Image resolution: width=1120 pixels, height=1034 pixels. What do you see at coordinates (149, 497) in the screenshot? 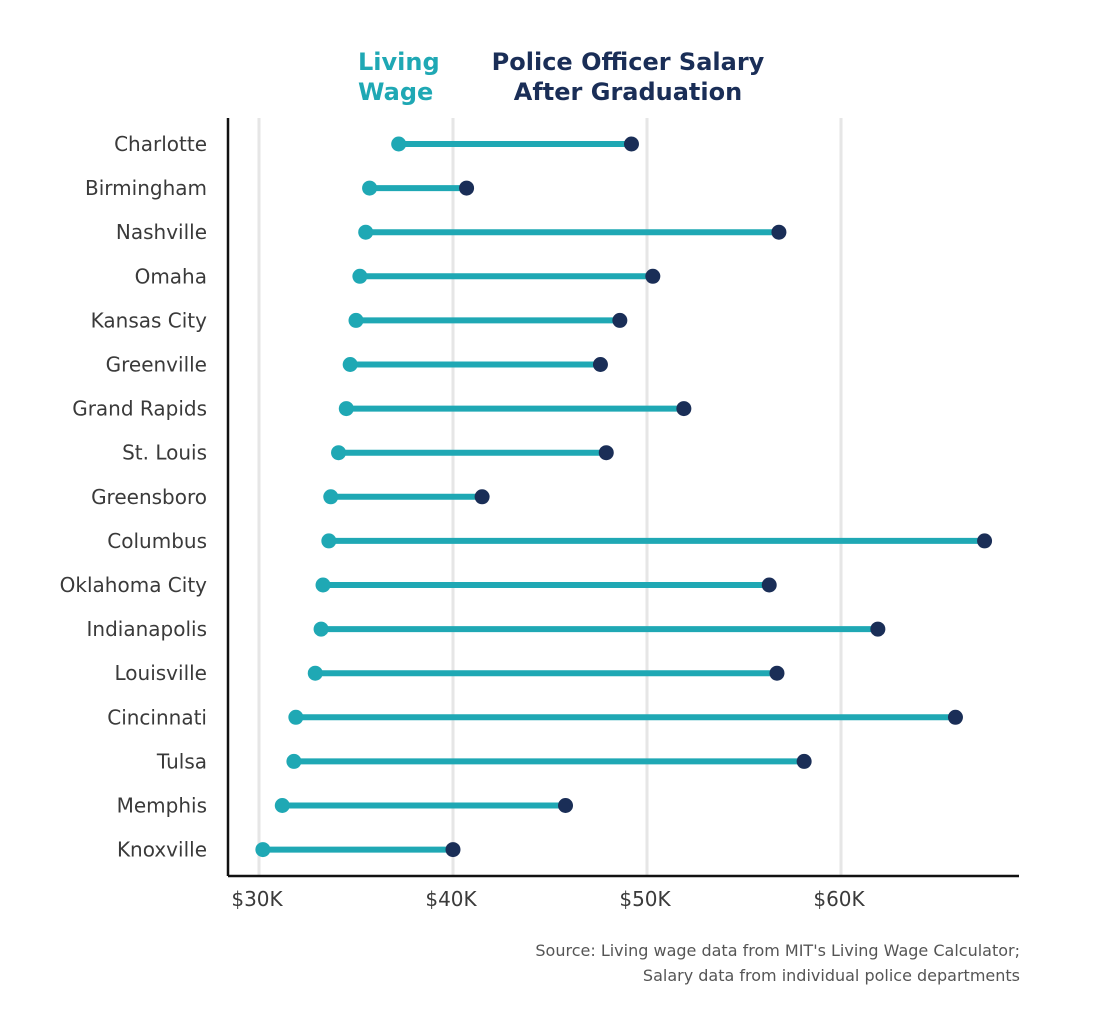
I see `category-label: Greensboro` at bounding box center [149, 497].